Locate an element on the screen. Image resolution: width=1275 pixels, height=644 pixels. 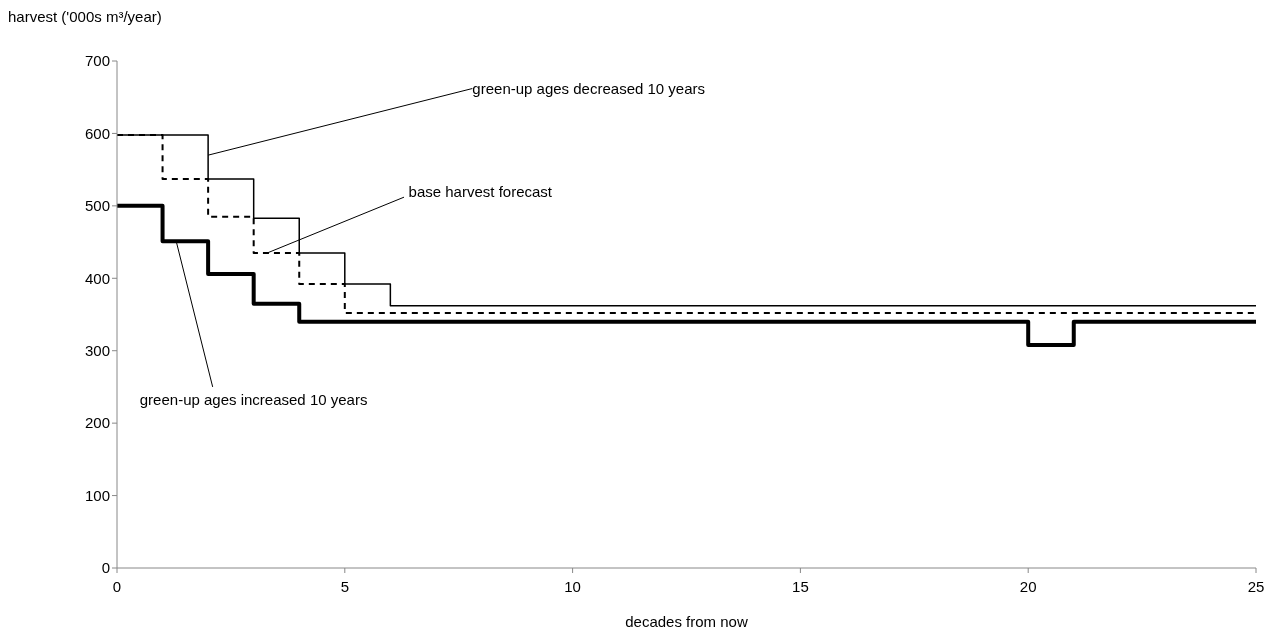
y-tick-label: 600 is located at coordinates (97, 133).